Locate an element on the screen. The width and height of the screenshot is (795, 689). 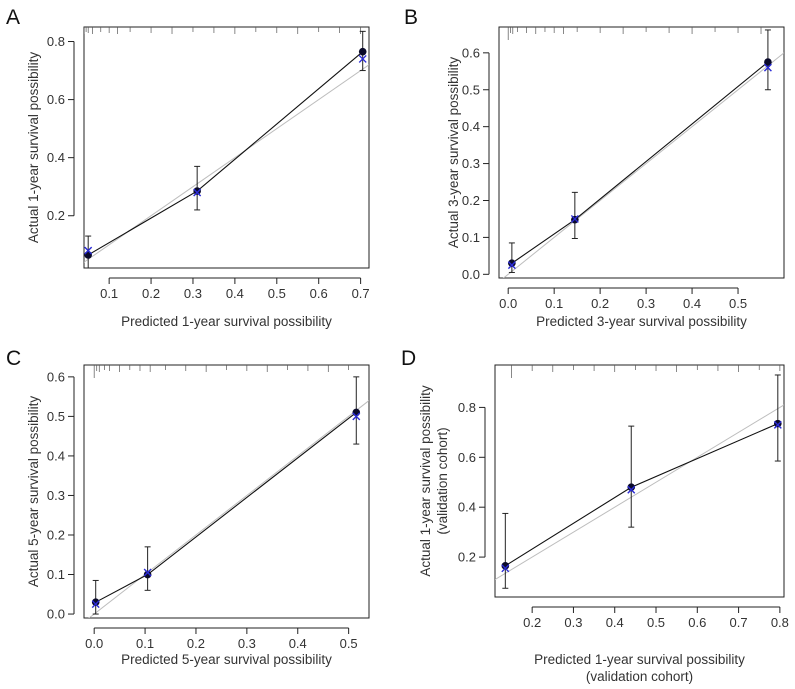
y-axis-title: Actual 5-year survival possibility is located at coordinates (33, 492).